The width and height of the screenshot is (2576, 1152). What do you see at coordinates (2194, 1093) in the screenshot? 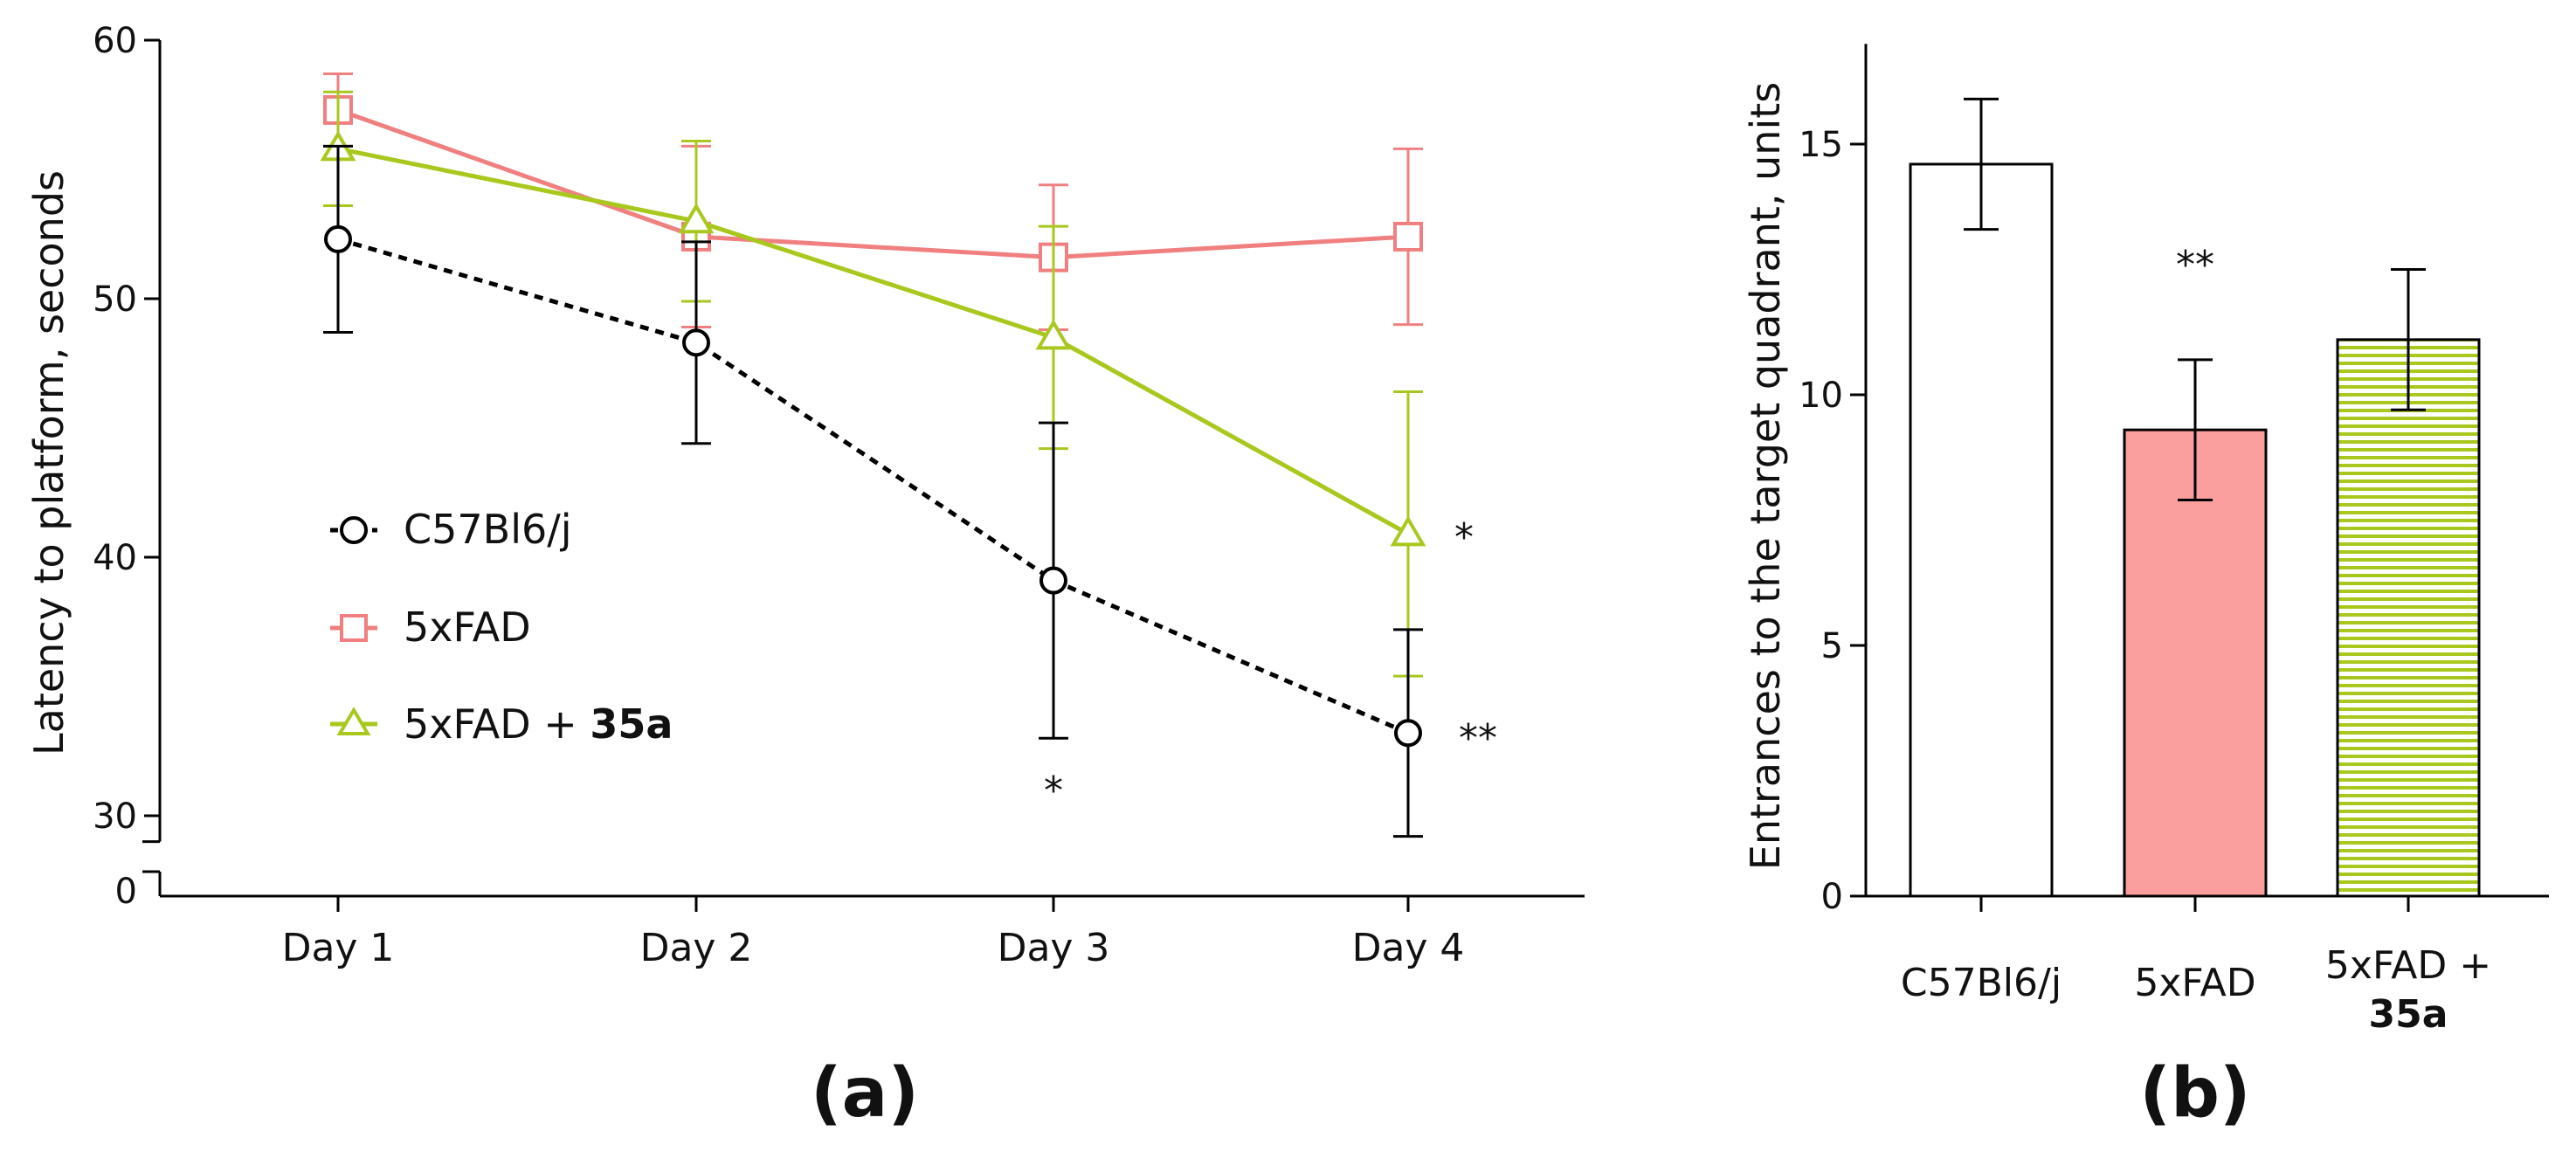
I see `panel-label-b: (b)` at bounding box center [2194, 1093].